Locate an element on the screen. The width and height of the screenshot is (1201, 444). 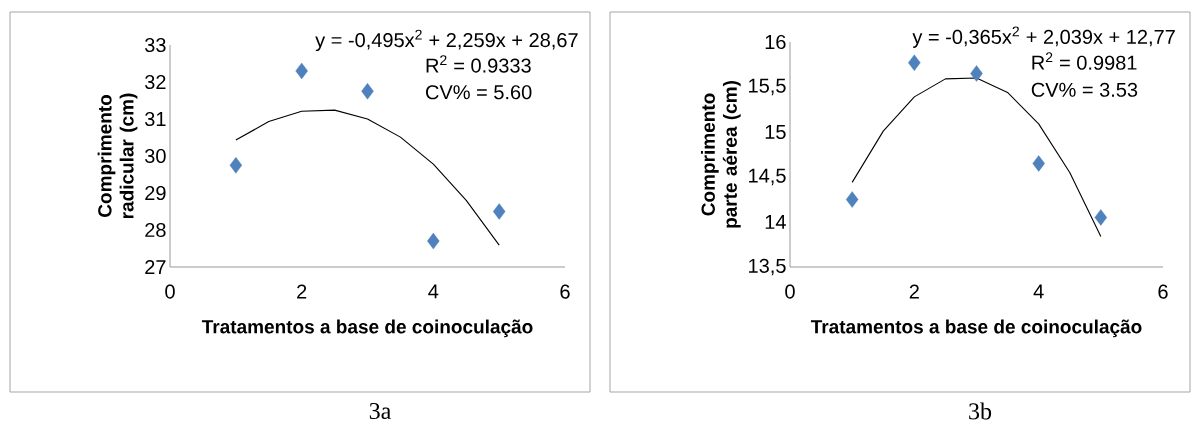
y-tick-label: 27 is located at coordinates (155, 267).